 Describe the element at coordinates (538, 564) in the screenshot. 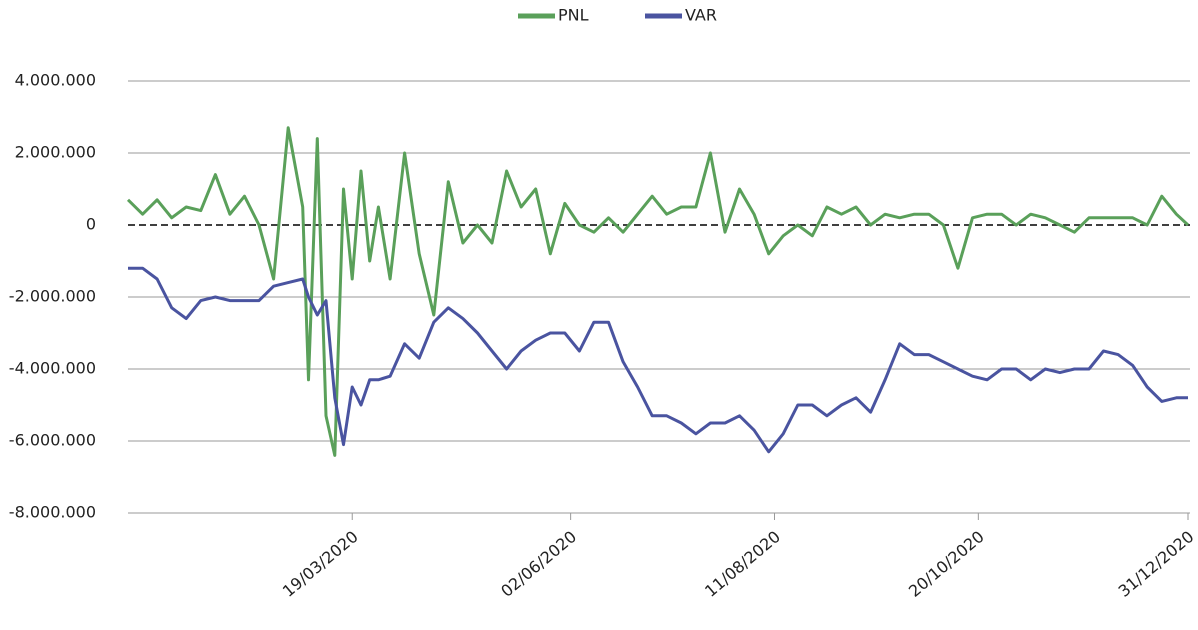

I see `x-tick-label: 02/06/2020` at that location.